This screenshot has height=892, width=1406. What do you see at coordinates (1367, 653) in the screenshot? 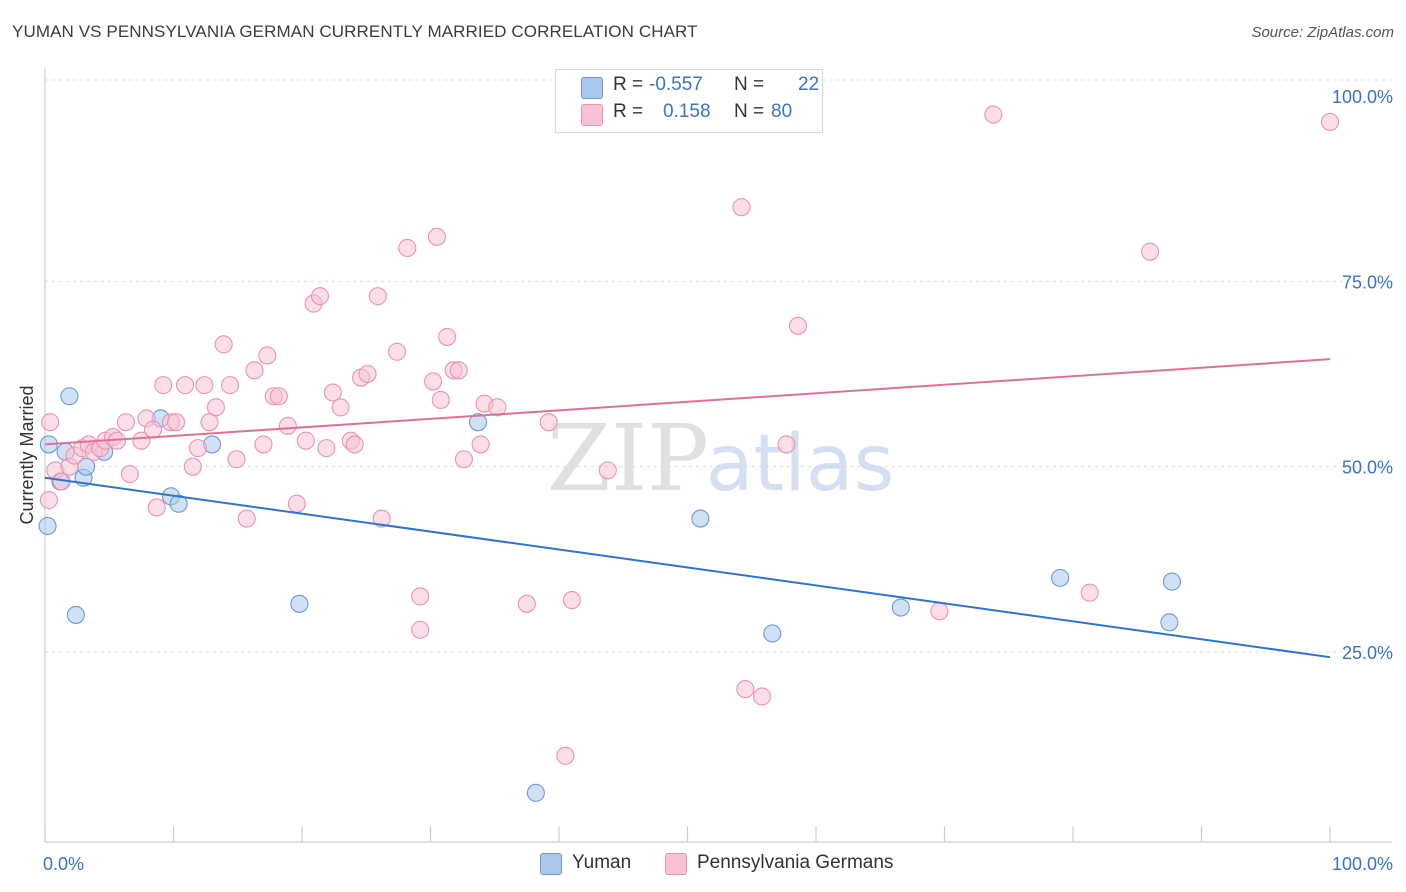
I see `y-tick-label: 25.0%` at bounding box center [1367, 653].